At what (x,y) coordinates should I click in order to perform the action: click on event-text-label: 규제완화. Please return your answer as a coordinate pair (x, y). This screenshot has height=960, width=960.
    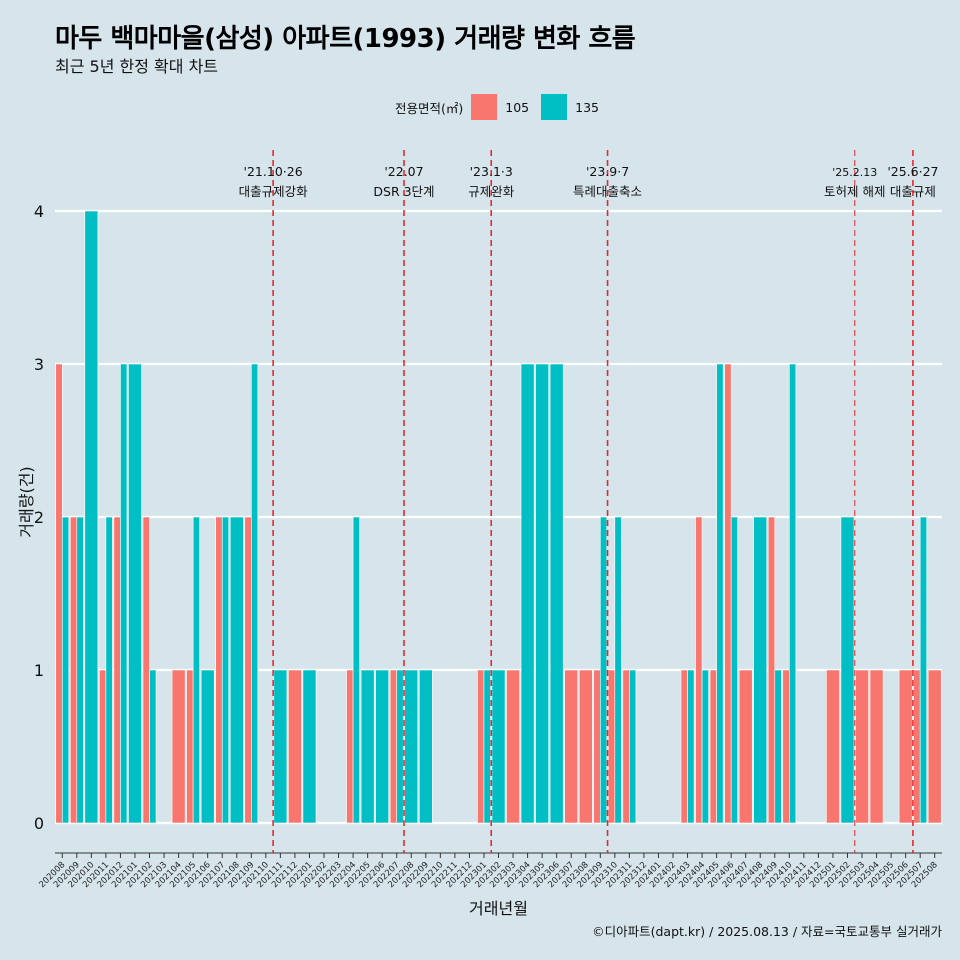
    Looking at the image, I should click on (491, 191).